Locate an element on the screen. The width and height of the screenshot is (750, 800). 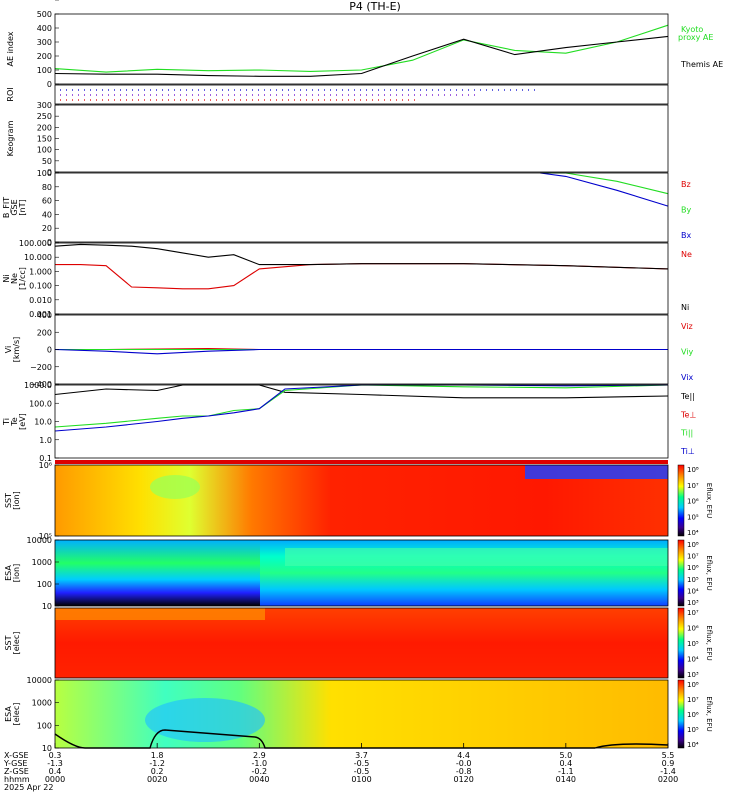
density-ytick-3: 1.000 is located at coordinates (40, 271).